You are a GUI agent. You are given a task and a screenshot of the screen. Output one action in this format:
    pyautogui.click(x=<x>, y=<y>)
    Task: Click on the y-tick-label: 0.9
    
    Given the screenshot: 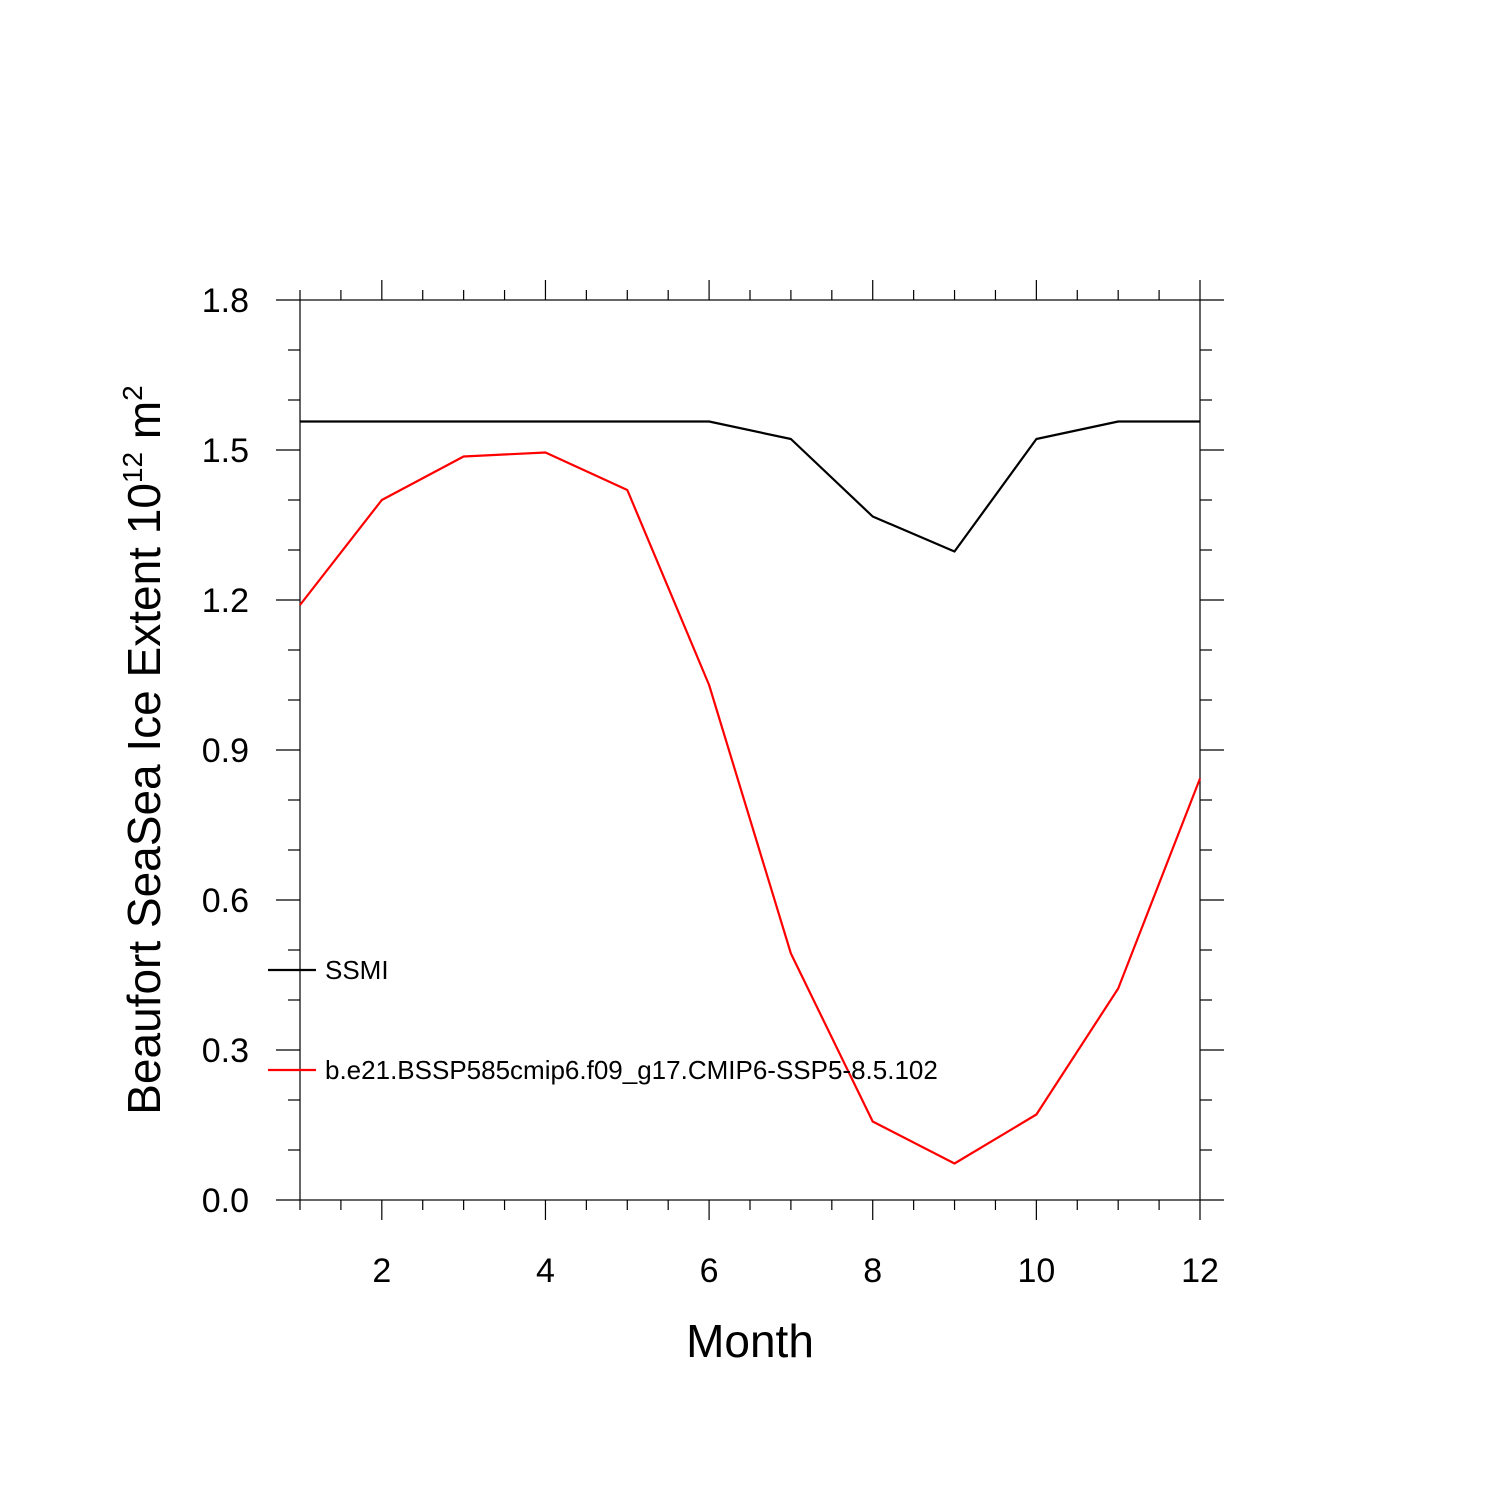 What is the action you would take?
    pyautogui.click(x=225, y=751)
    